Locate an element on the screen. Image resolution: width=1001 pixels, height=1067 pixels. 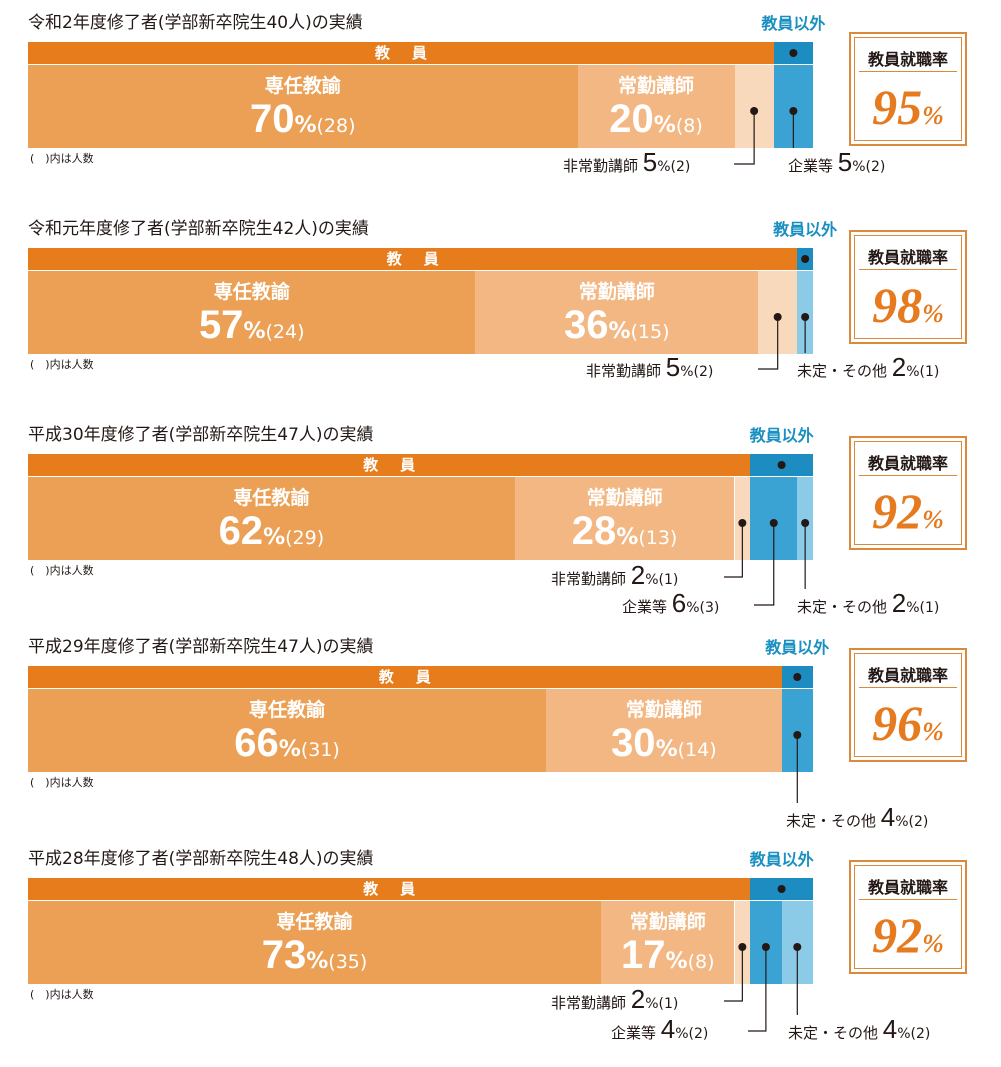
segment-callout: 非常勤講師 2%(1) is located at coordinates (615, 1000).